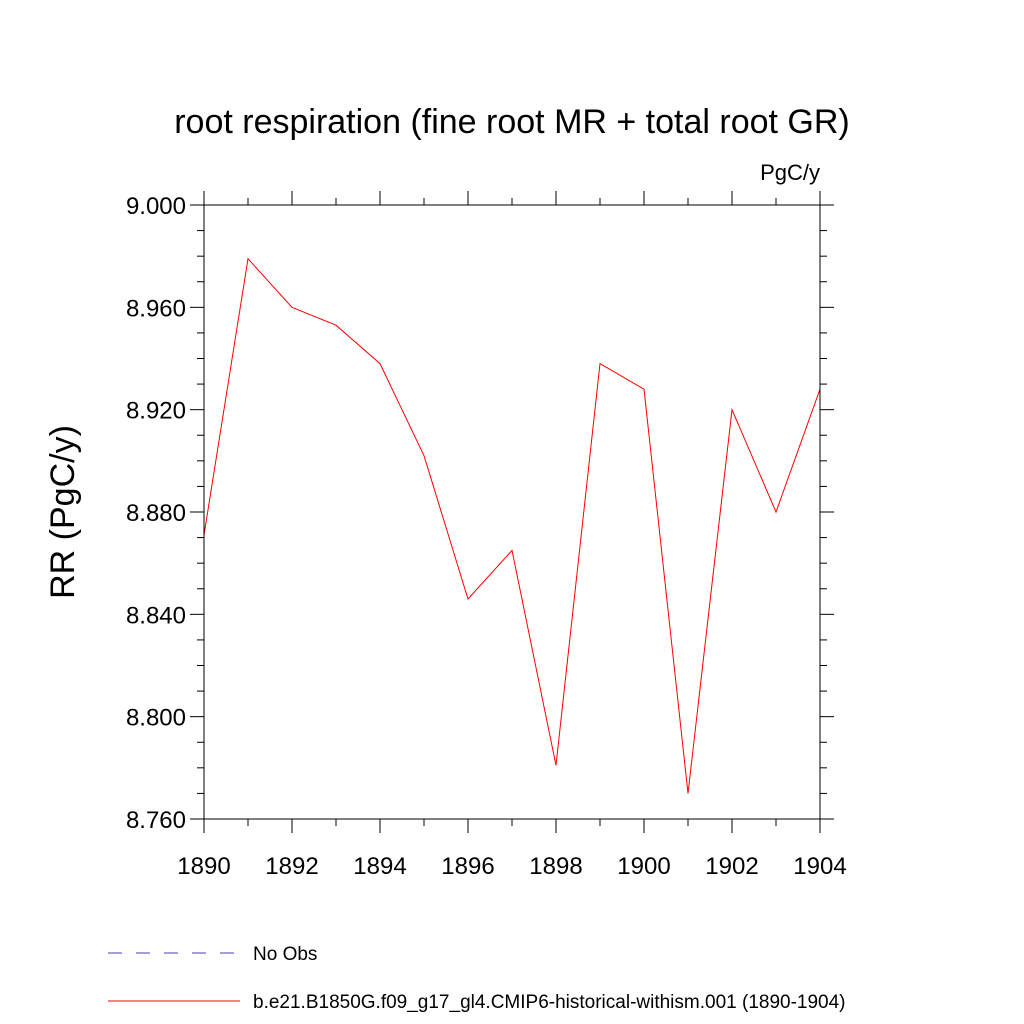  What do you see at coordinates (203, 866) in the screenshot?
I see `x-tick-label: 1890` at bounding box center [203, 866].